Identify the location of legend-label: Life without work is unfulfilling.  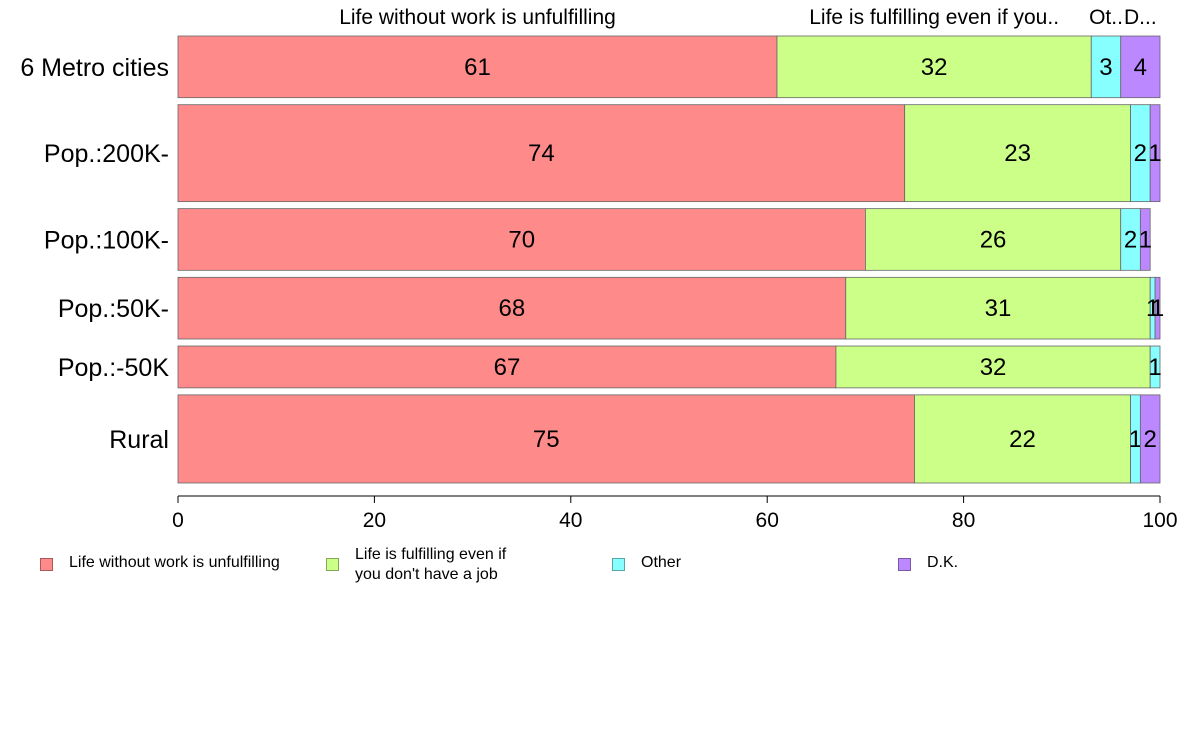
(174, 562).